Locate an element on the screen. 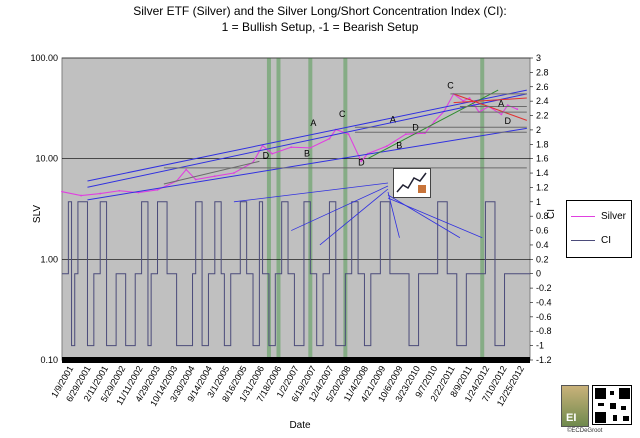 The height and width of the screenshot is (438, 640). legend: Silver CI is located at coordinates (599, 229).